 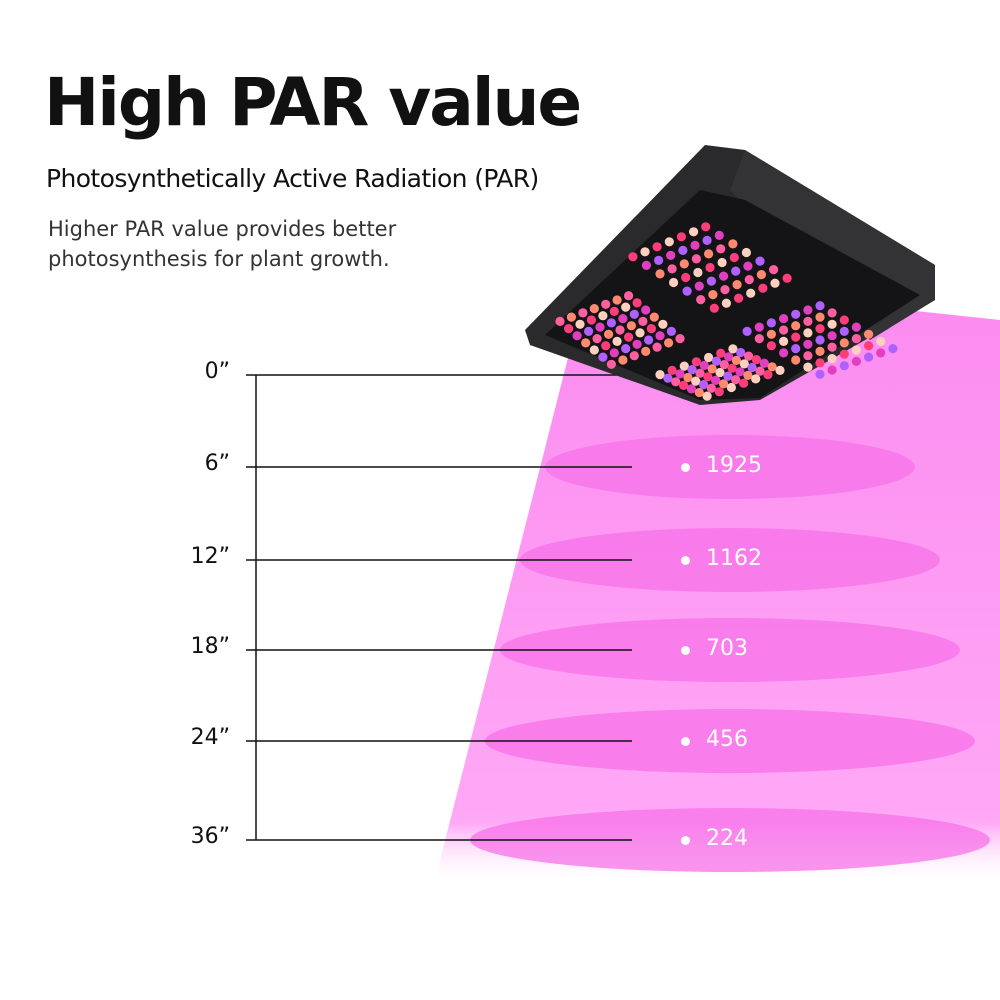 What do you see at coordinates (734, 465) in the screenshot?
I see `par-value: 1925` at bounding box center [734, 465].